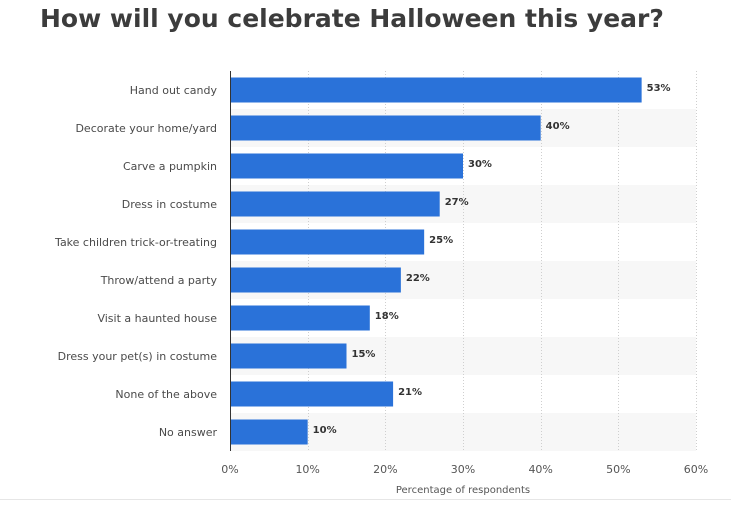  Describe the element at coordinates (364, 354) in the screenshot. I see `data-label: 15%` at that location.